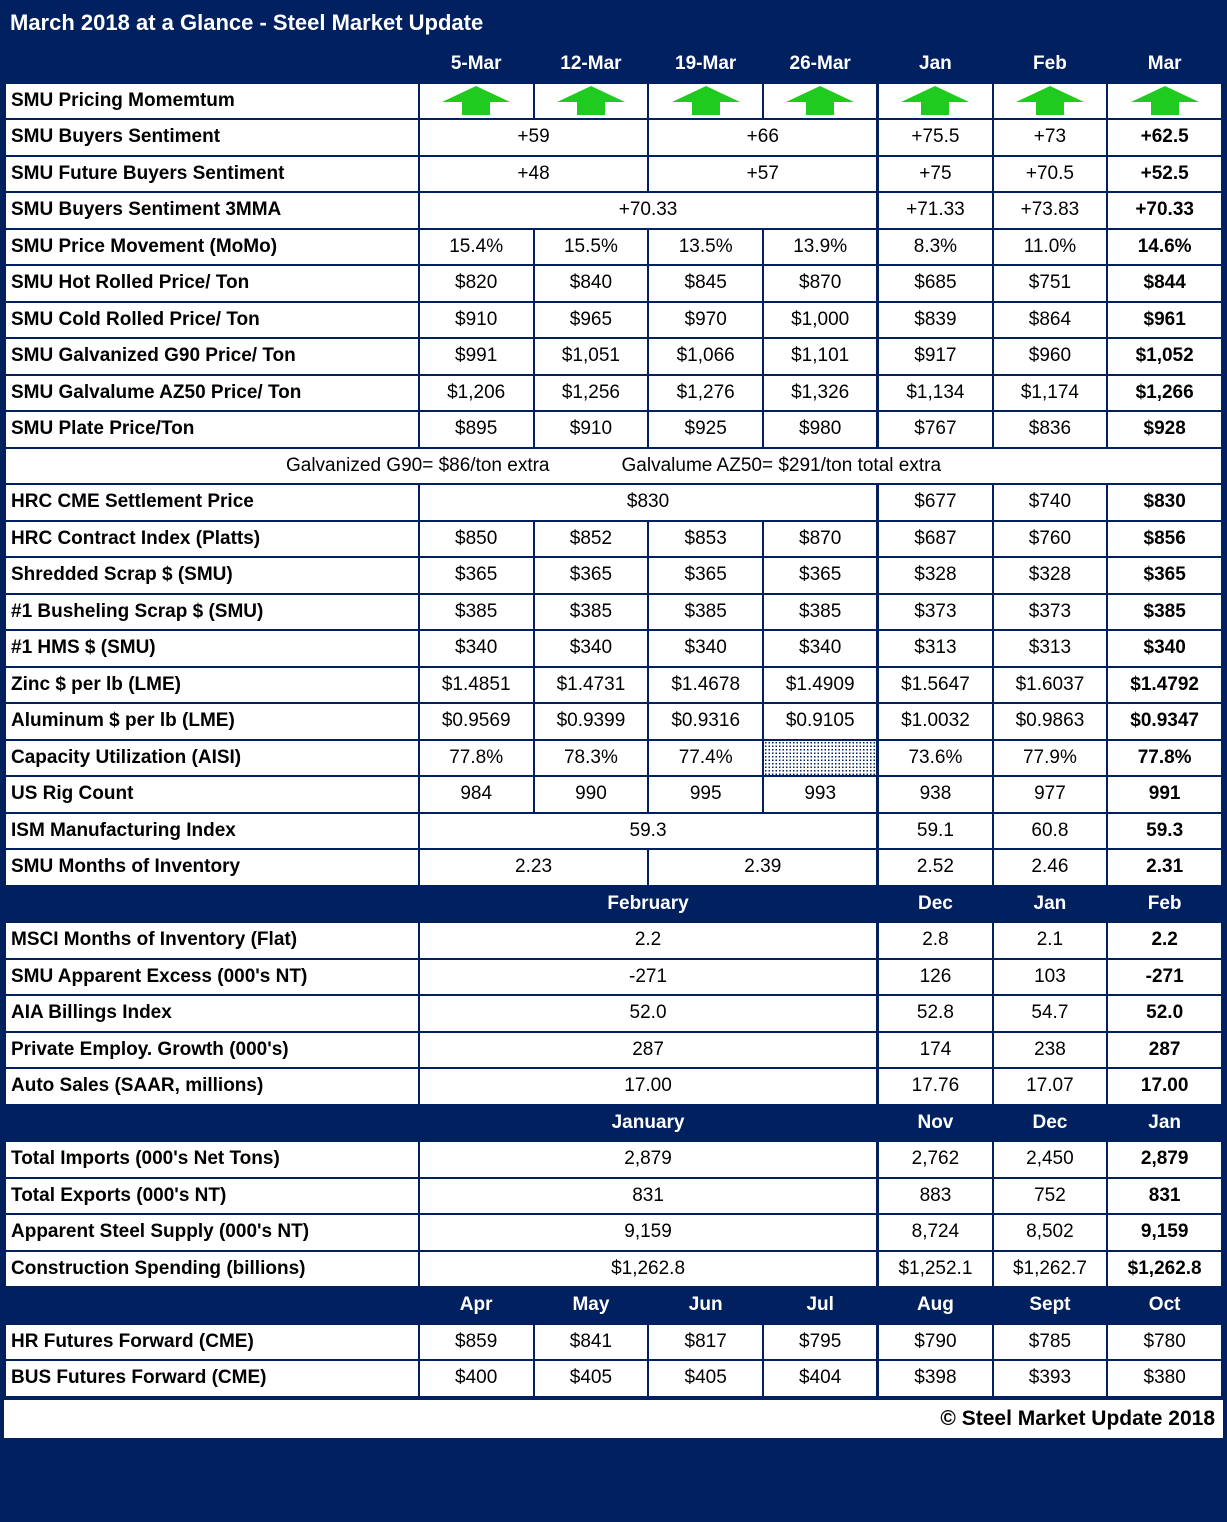  I want to click on section-row: January Nov Dec Jan, so click(613, 1122).